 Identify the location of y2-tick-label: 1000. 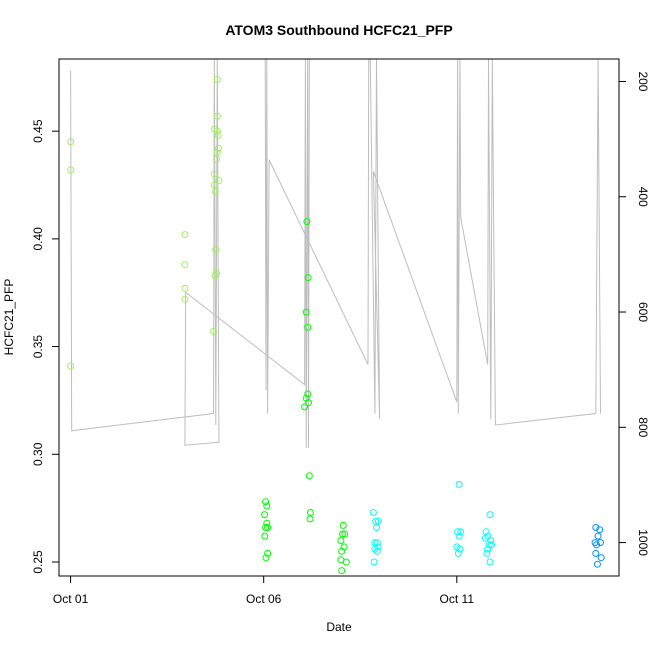
(643, 542).